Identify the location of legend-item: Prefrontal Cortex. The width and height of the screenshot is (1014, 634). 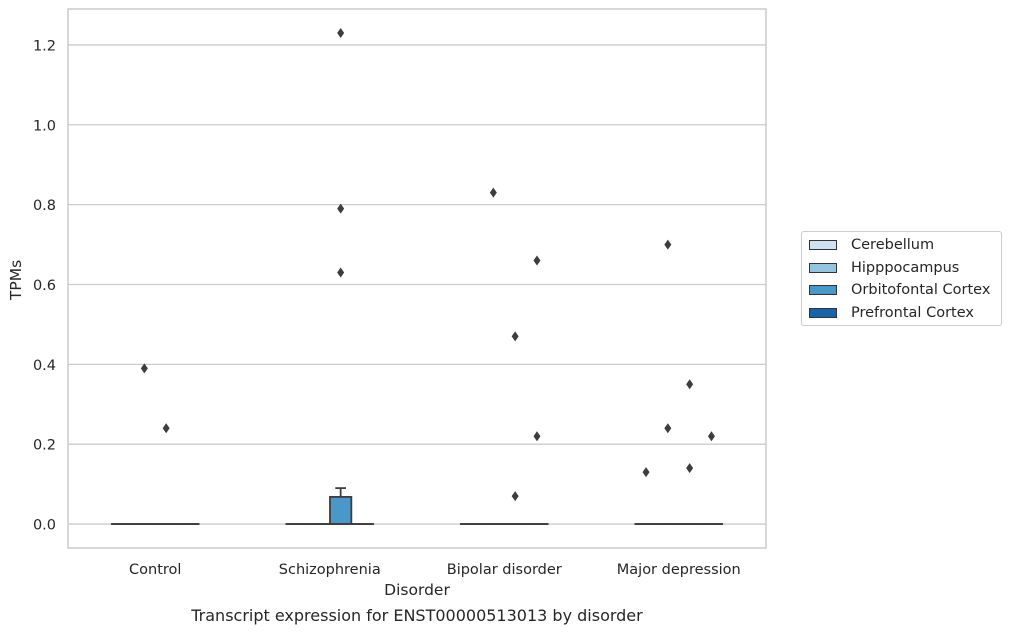
(891, 313).